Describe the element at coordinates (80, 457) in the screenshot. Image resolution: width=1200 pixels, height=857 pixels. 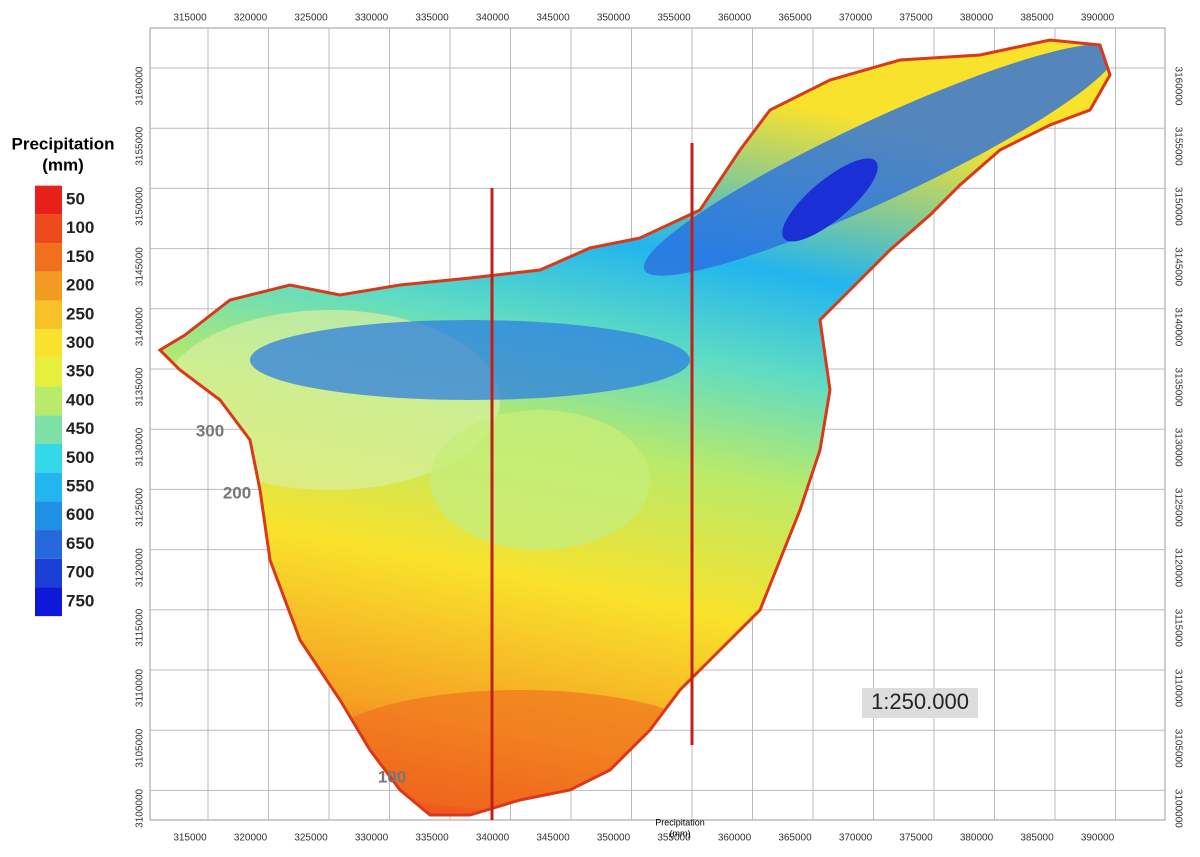
I see `legend-label: 500` at that location.